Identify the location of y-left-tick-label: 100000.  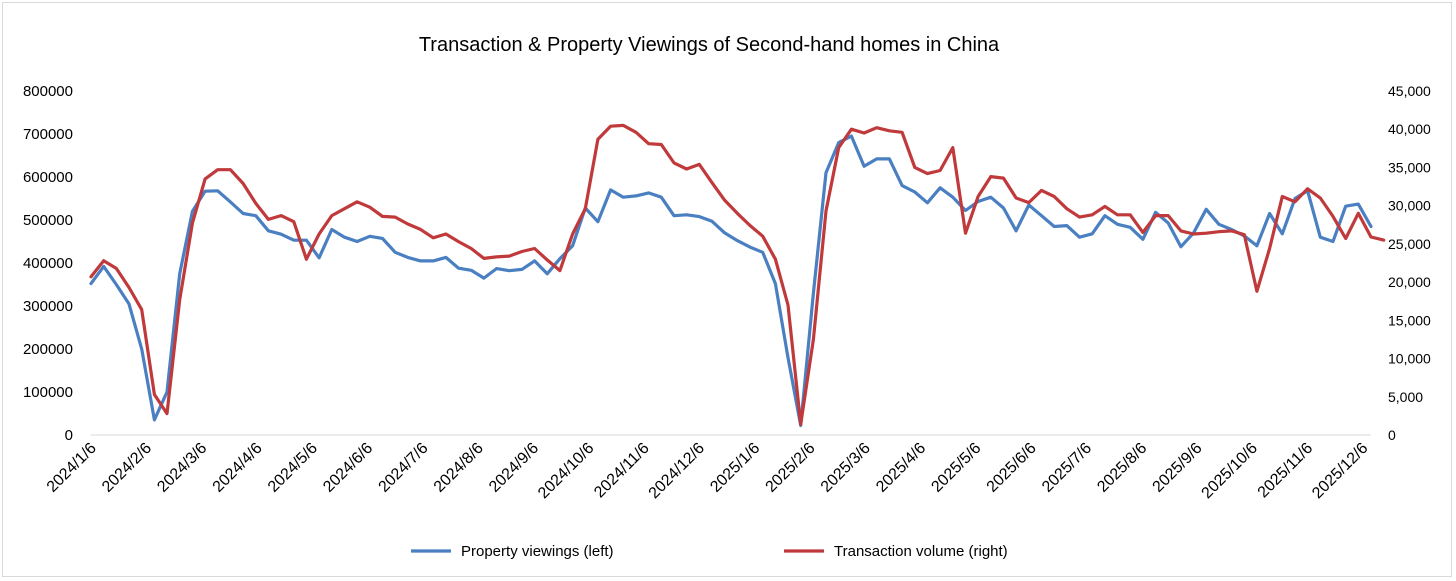
(48, 392).